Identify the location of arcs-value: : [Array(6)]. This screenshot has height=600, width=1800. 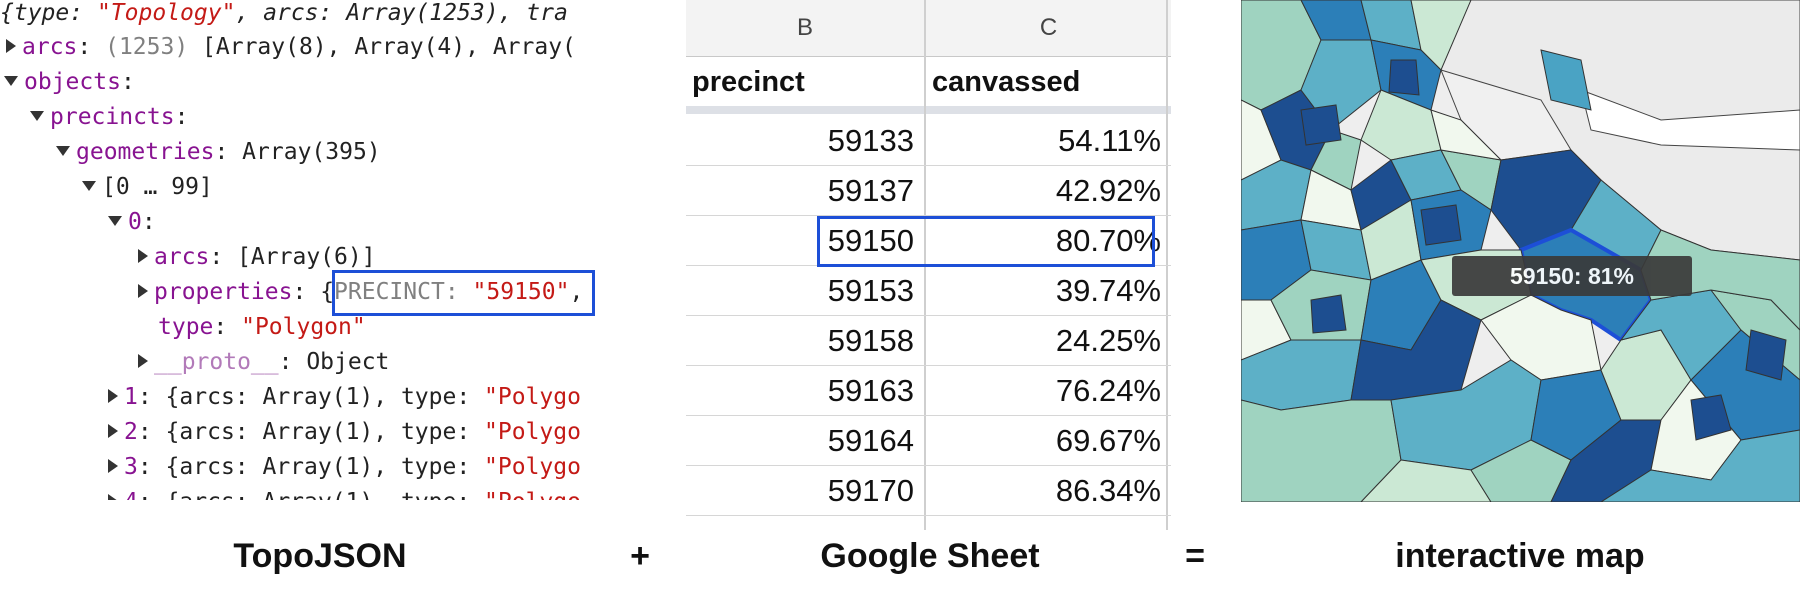
(292, 257).